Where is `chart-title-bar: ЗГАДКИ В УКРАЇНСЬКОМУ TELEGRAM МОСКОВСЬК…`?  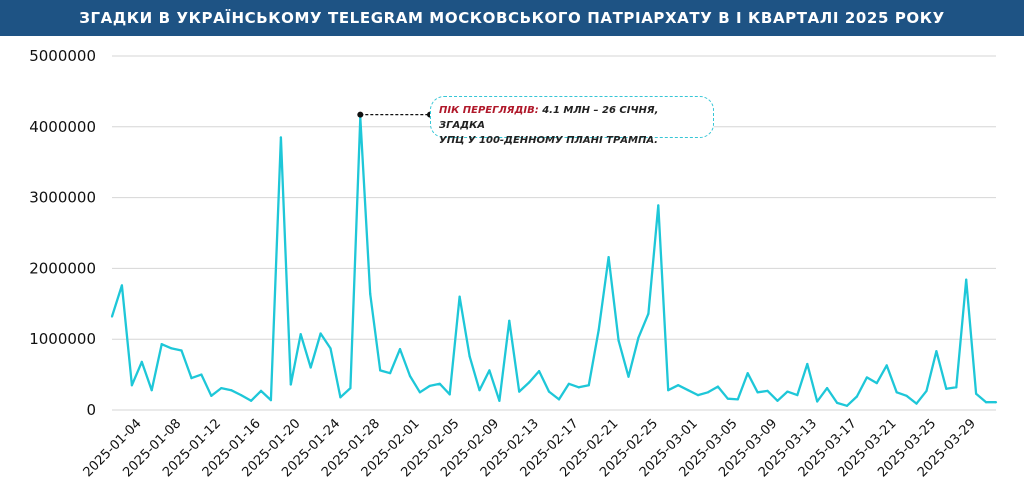
chart-title-bar: ЗГАДКИ В УКРАЇНСЬКОМУ TELEGRAM МОСКОВСЬК… is located at coordinates (512, 18).